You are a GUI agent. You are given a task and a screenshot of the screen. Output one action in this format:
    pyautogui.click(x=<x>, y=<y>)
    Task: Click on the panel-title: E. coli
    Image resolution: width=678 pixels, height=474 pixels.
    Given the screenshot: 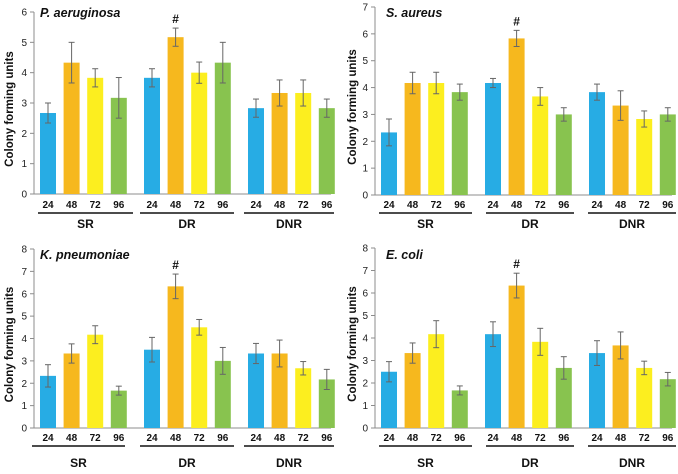 What is the action you would take?
    pyautogui.click(x=404, y=255)
    